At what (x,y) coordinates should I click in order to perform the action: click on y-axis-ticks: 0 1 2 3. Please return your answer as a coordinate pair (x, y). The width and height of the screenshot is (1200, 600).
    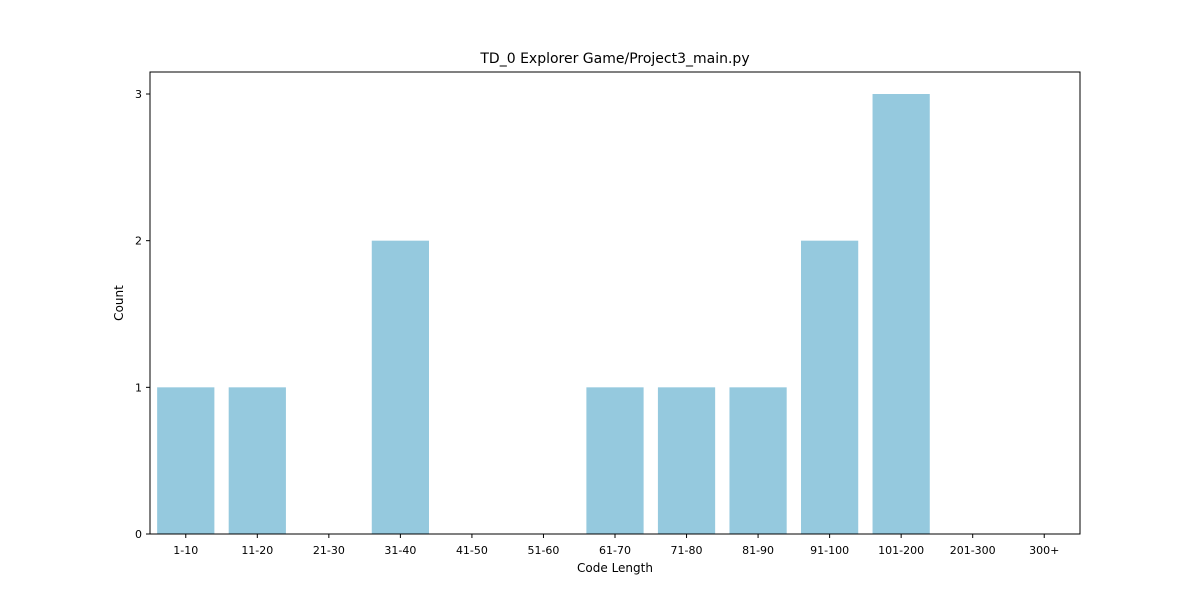
    Looking at the image, I should click on (142, 314).